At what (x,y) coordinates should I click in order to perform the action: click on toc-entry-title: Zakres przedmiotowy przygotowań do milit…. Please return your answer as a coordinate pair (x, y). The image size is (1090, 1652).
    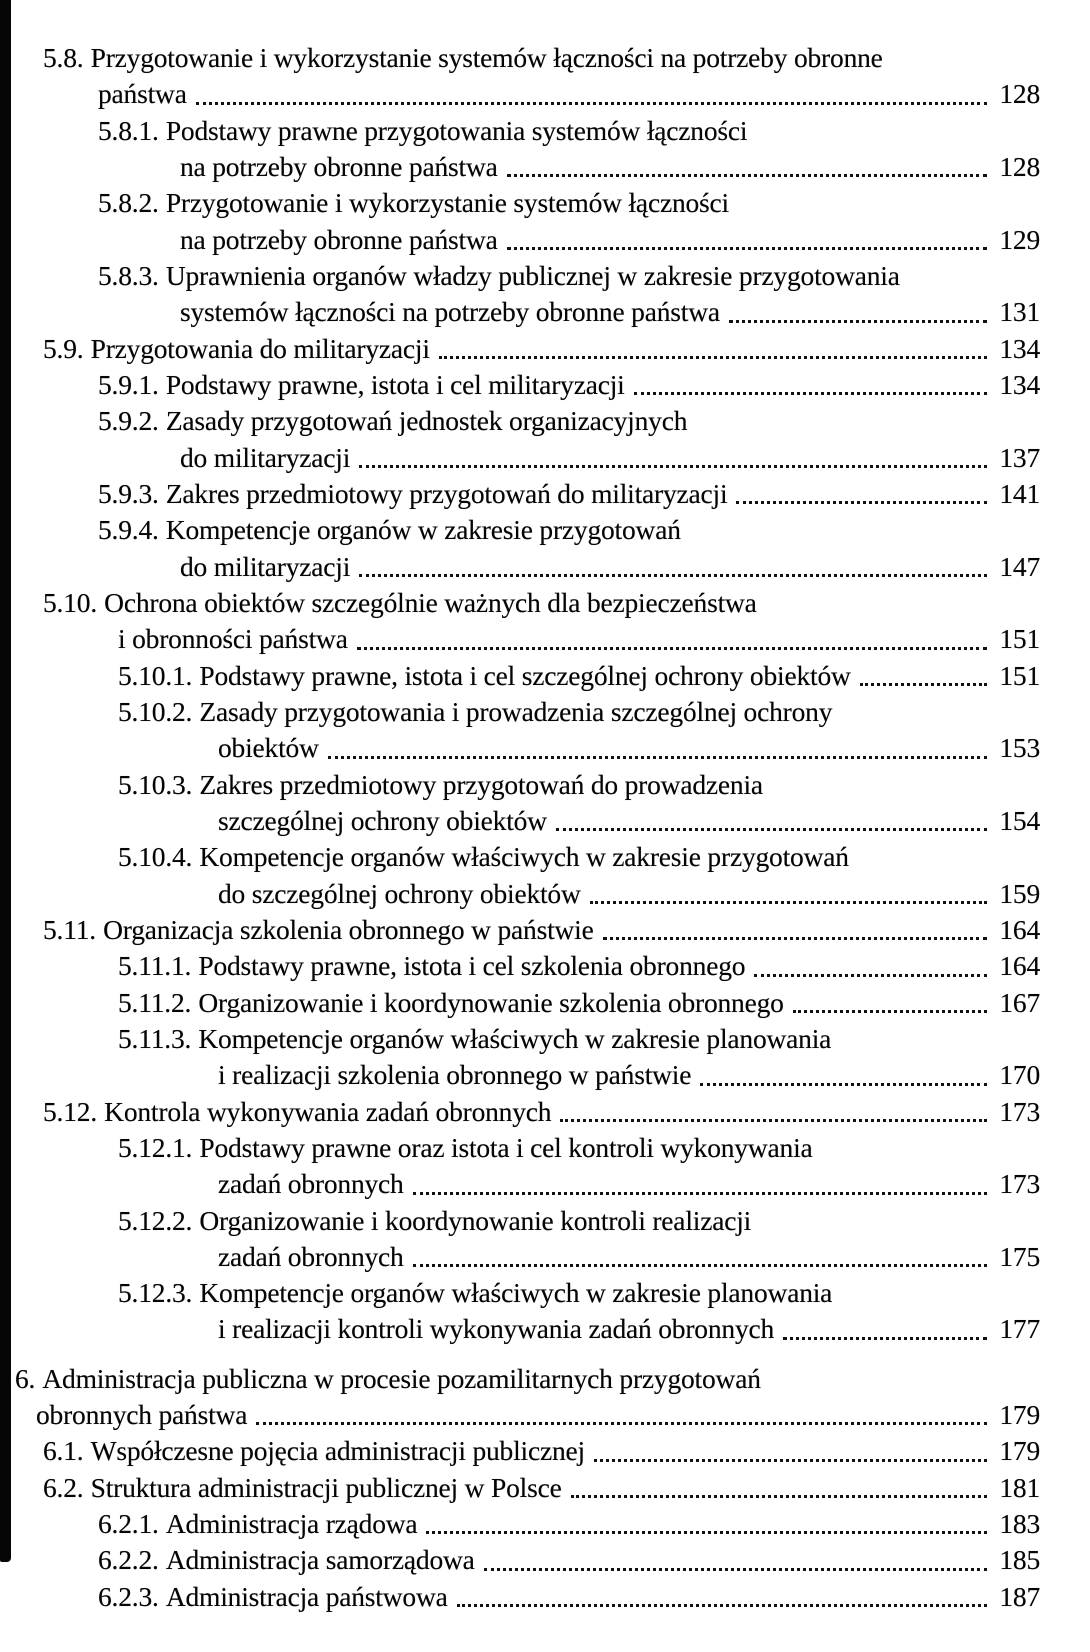
    Looking at the image, I should click on (446, 493).